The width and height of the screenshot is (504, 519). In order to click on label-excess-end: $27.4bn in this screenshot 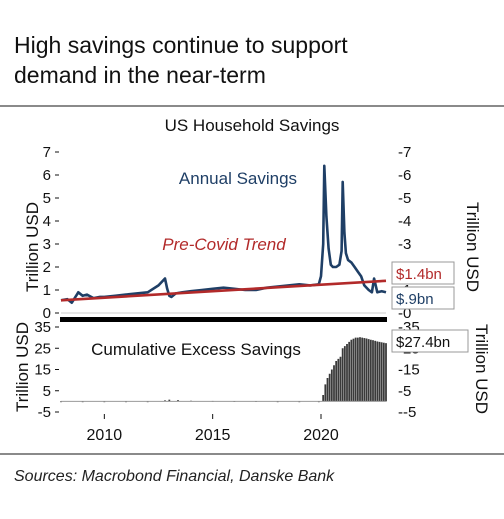, I will do `click(430, 341)`.